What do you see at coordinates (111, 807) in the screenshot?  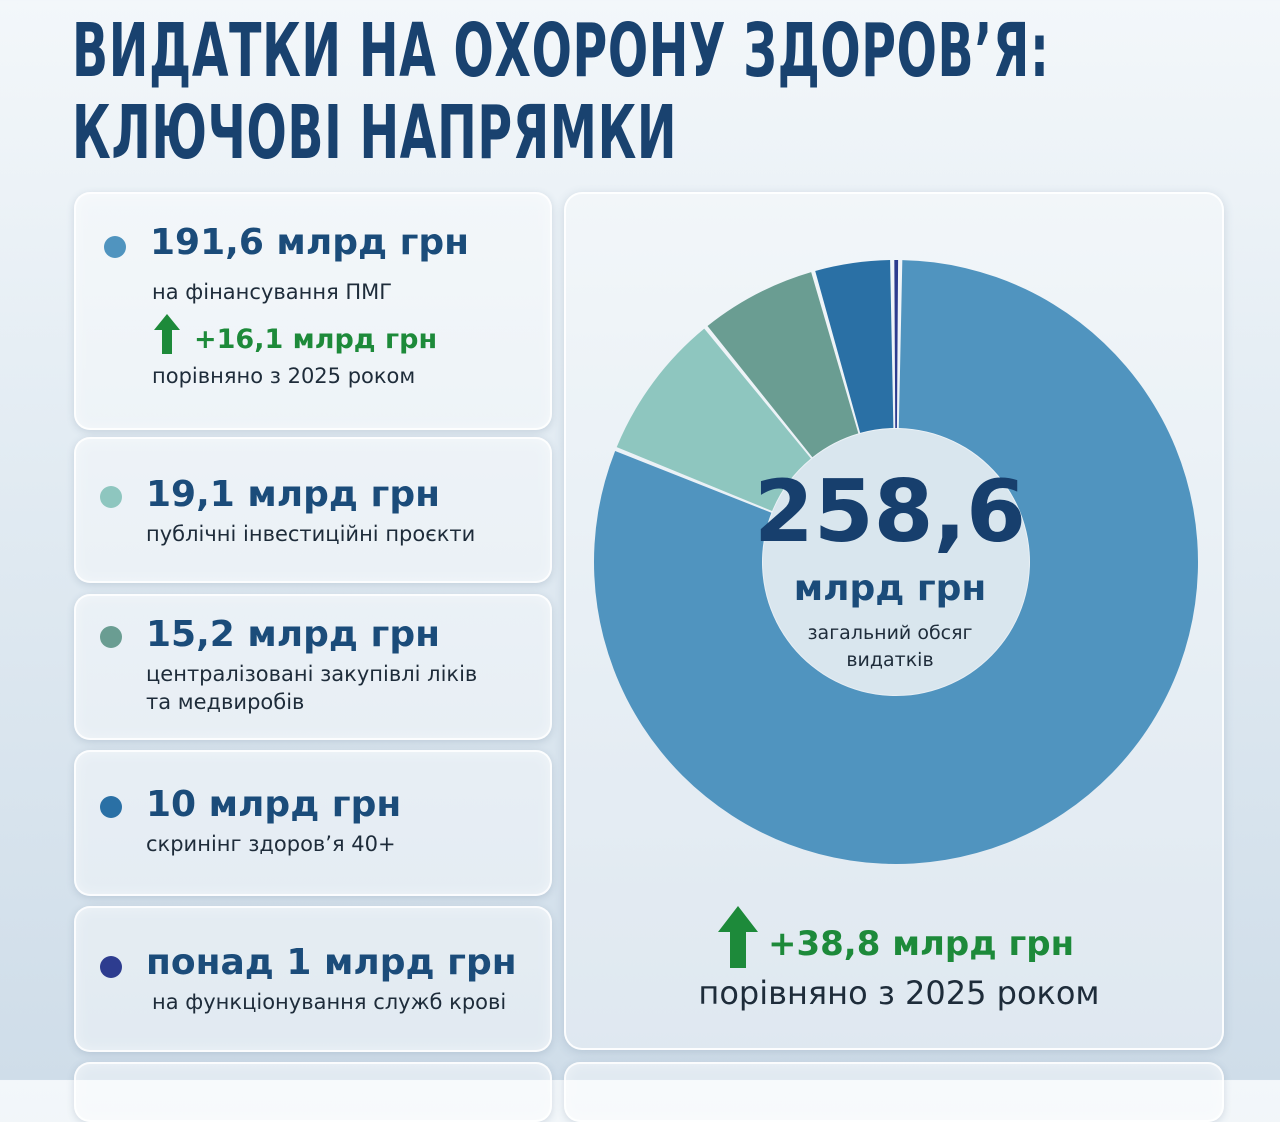 I see `legend-dot-screening` at bounding box center [111, 807].